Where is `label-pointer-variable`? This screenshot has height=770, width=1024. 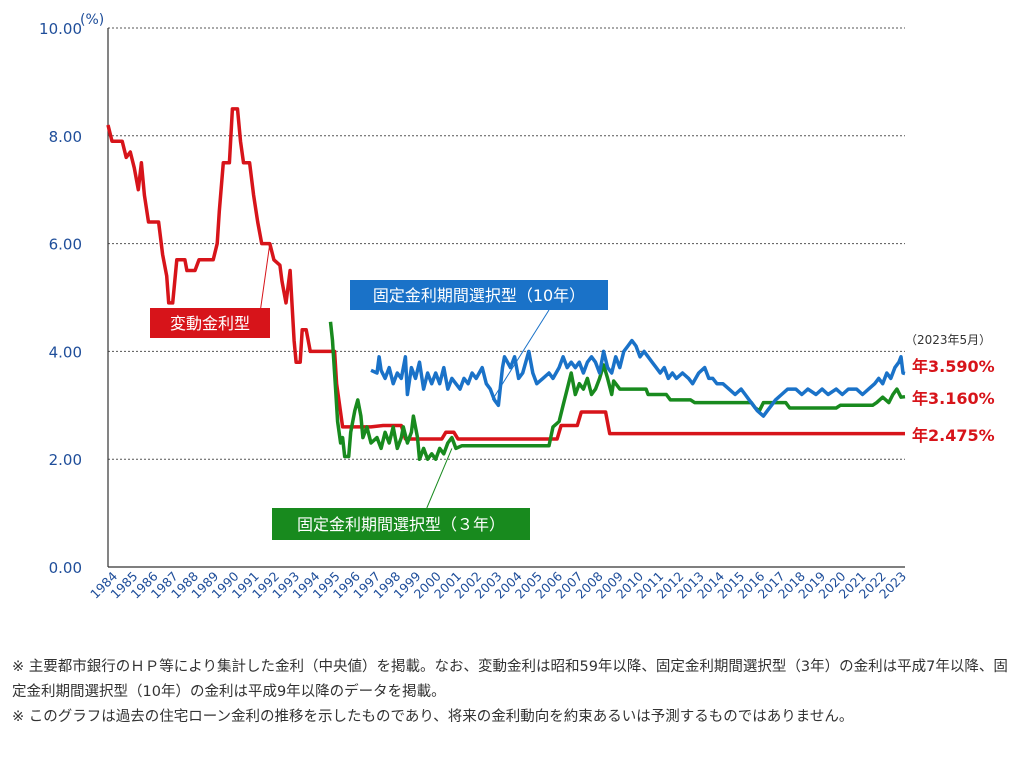 label-pointer-variable is located at coordinates (265, 278).